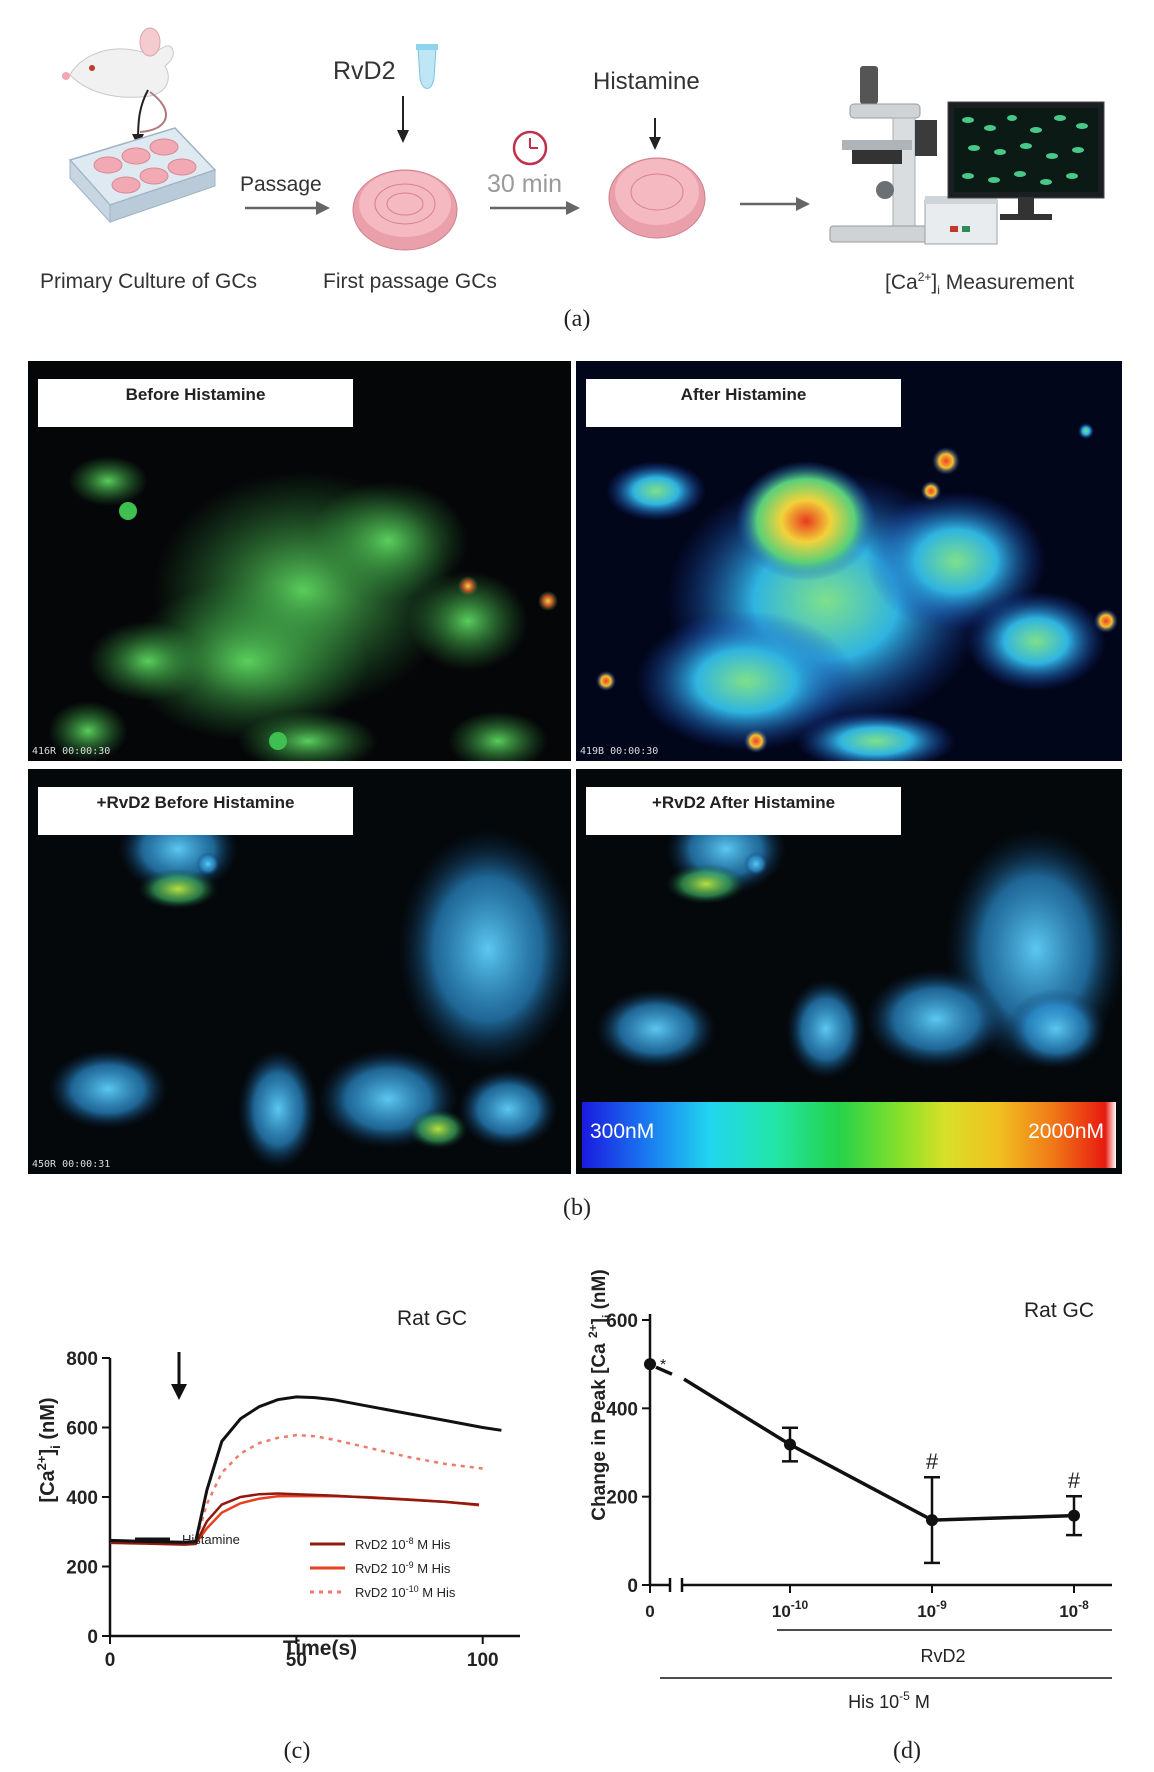  I want to click on controller-box-icon, so click(961, 220).